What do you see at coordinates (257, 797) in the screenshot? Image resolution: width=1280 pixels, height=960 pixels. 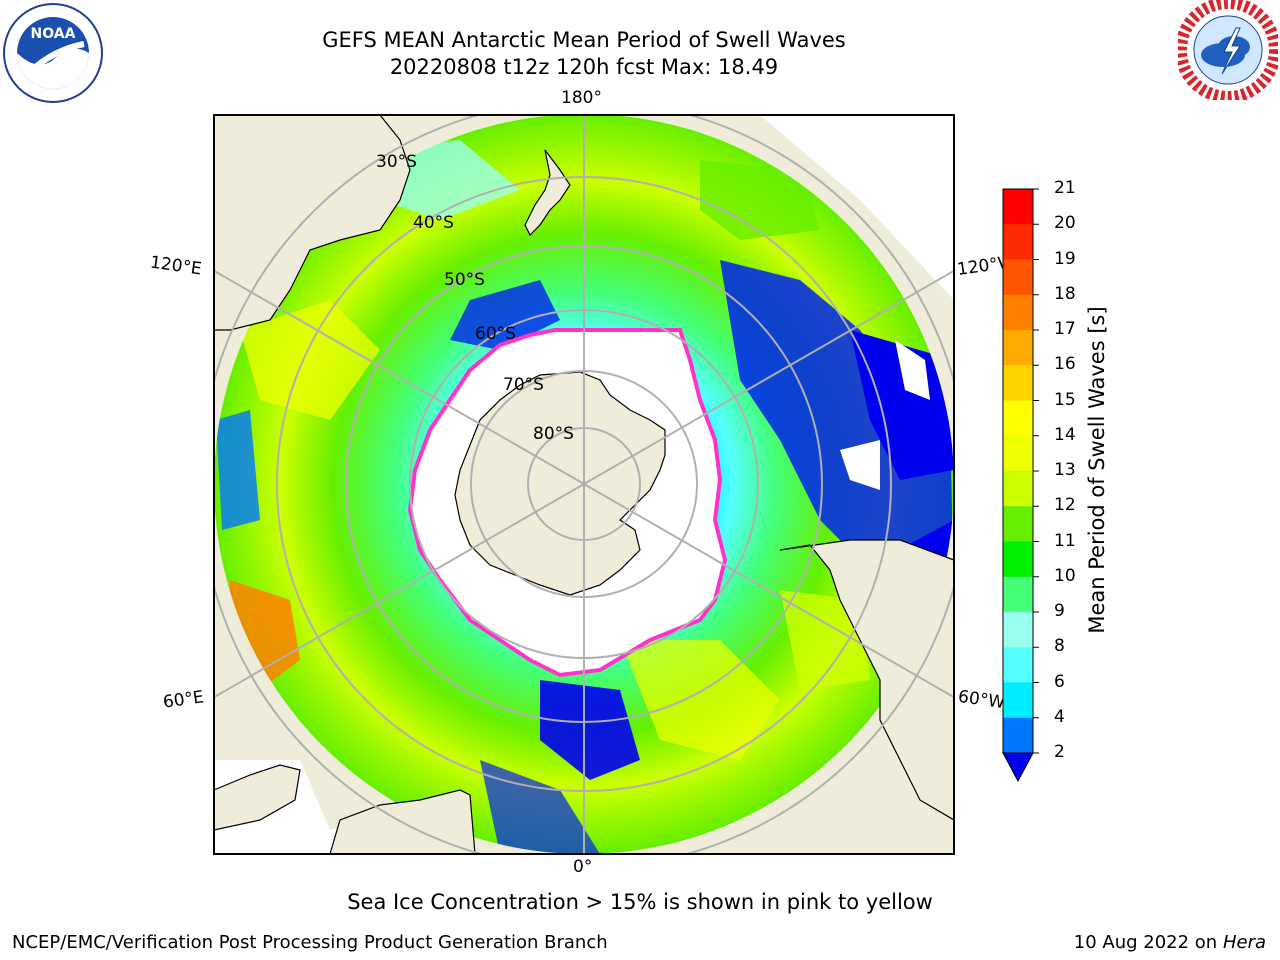 I see `madagascar` at bounding box center [257, 797].